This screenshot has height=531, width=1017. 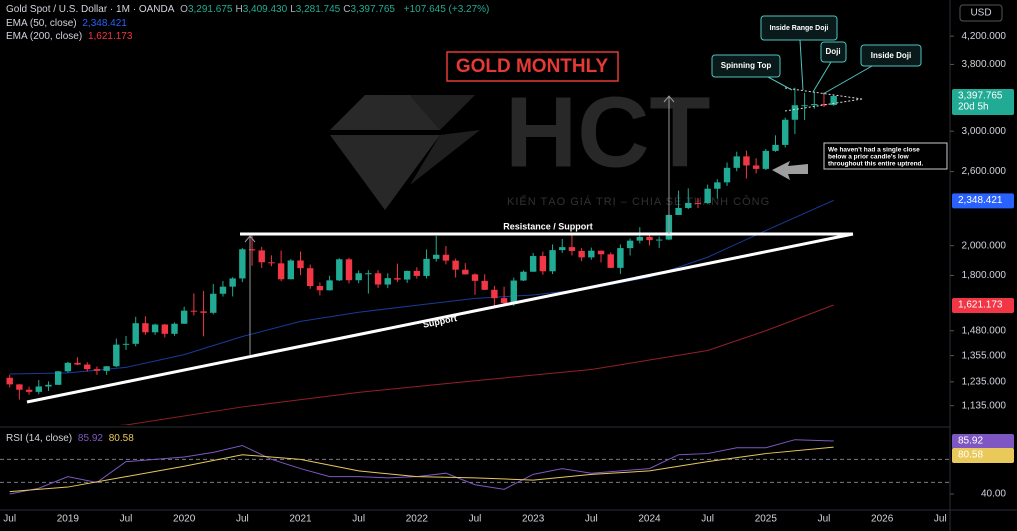 What do you see at coordinates (984, 171) in the screenshot?
I see `y-tick-label: 2,600.000` at bounding box center [984, 171].